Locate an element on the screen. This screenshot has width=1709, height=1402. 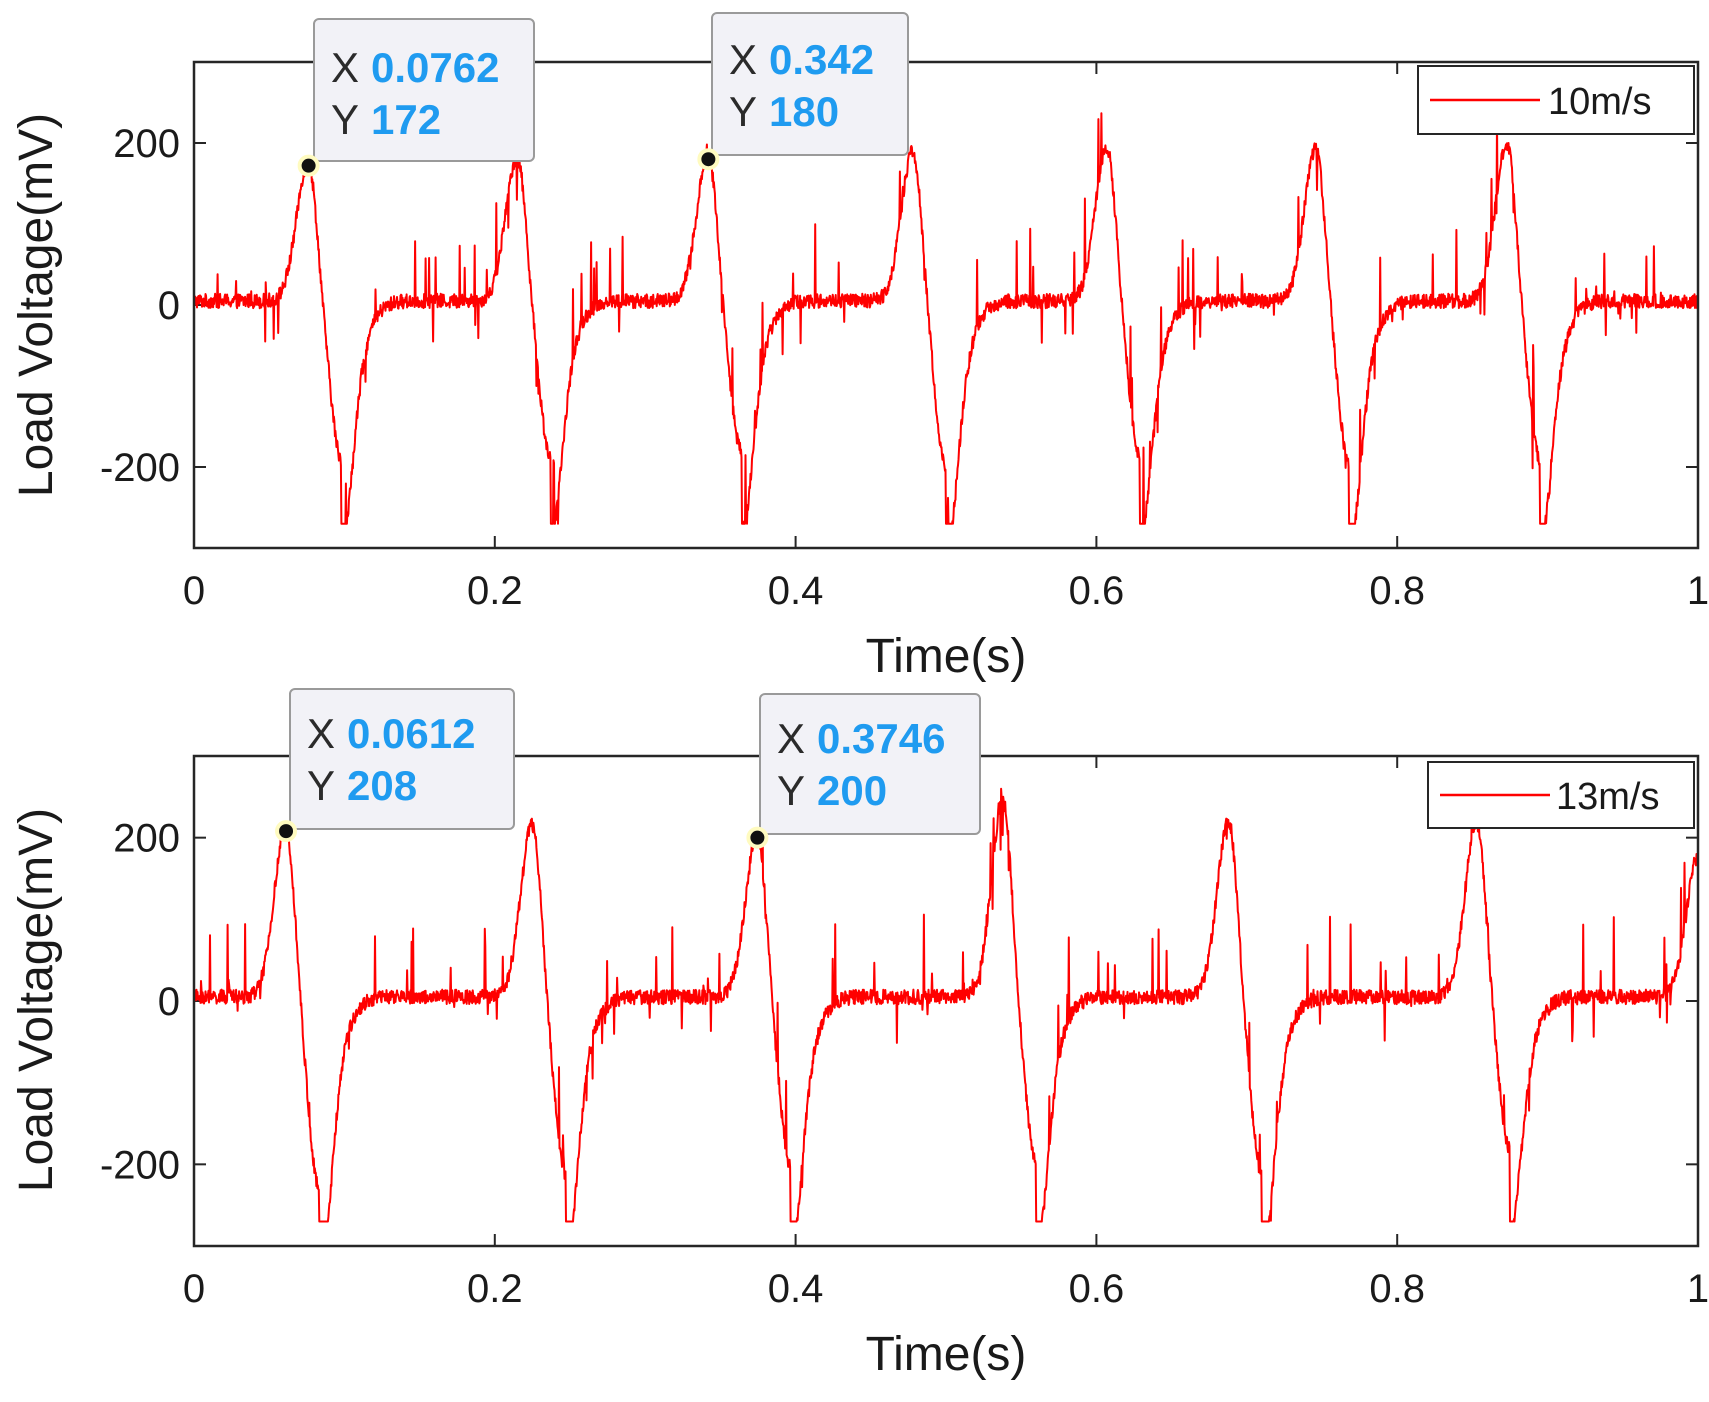
datatip-y-row: Y 172 is located at coordinates (386, 119).